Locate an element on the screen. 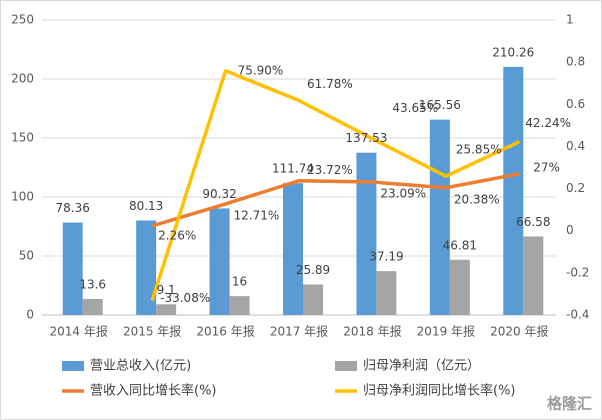 The image size is (602, 420). legend-label: 营业总收入(亿元) is located at coordinates (140, 366).